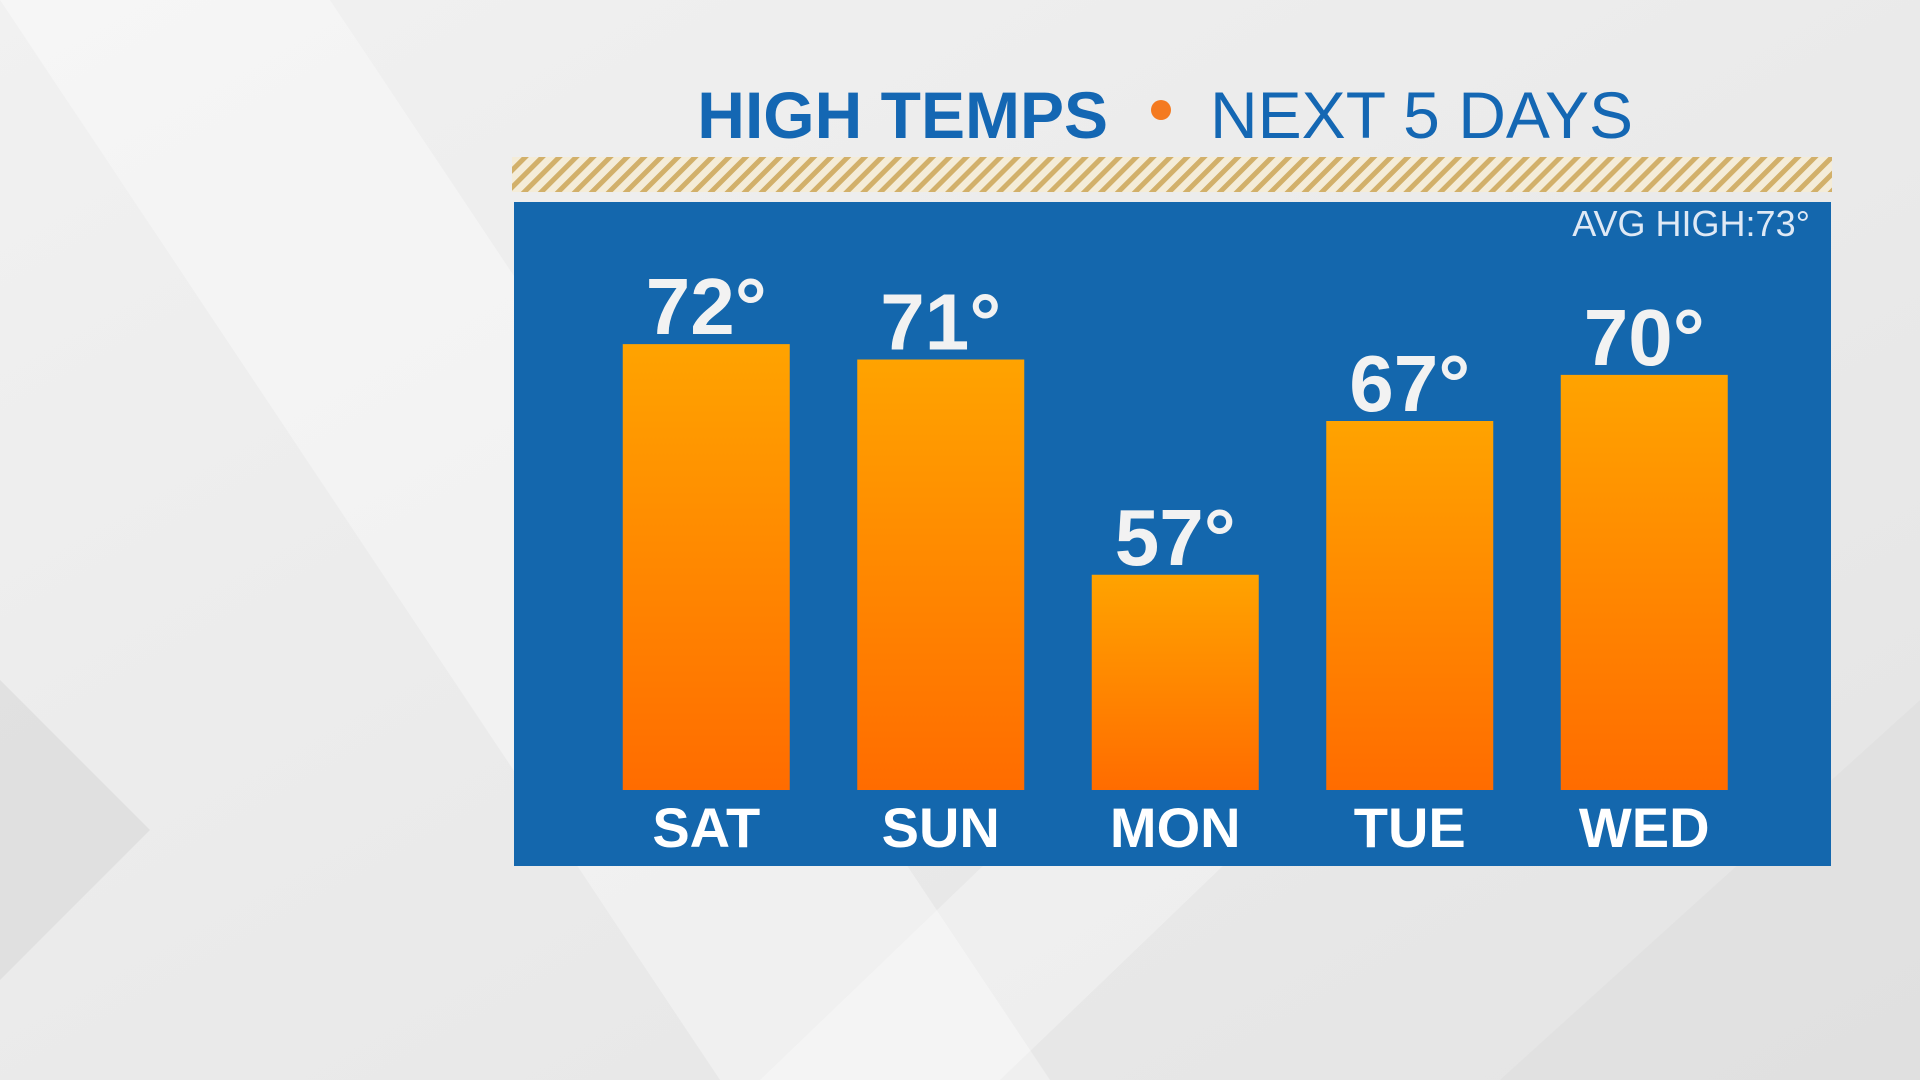  Describe the element at coordinates (1410, 827) in the screenshot. I see `x-tick-label: TUE` at that location.